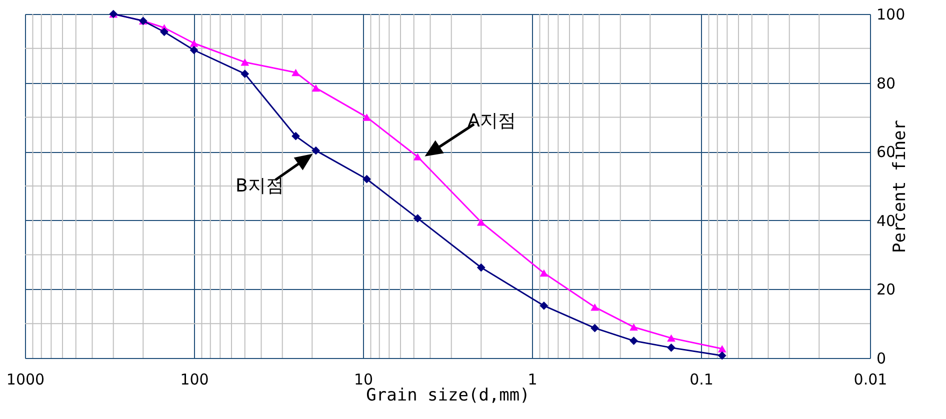  I want to click on annotation: A지점, so click(492, 121).